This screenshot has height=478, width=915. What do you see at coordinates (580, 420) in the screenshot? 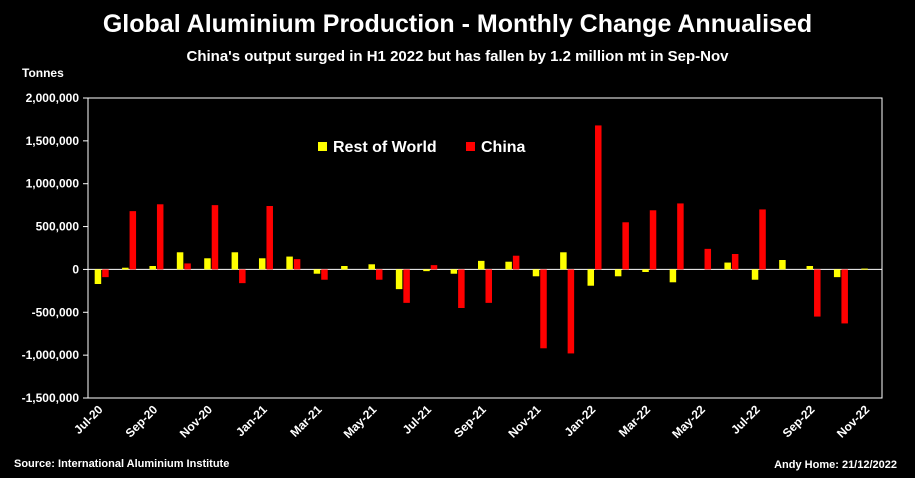
I see `x-tick-label: Jan-22` at bounding box center [580, 420].